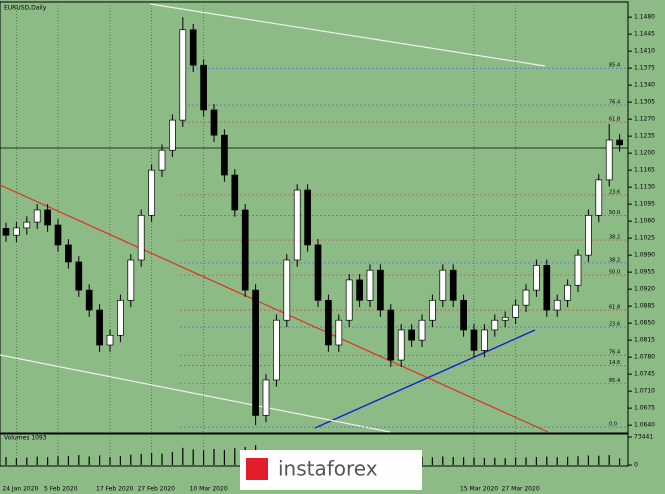  Describe the element at coordinates (644, 340) in the screenshot. I see `y-tick-label: 1.0815` at that location.